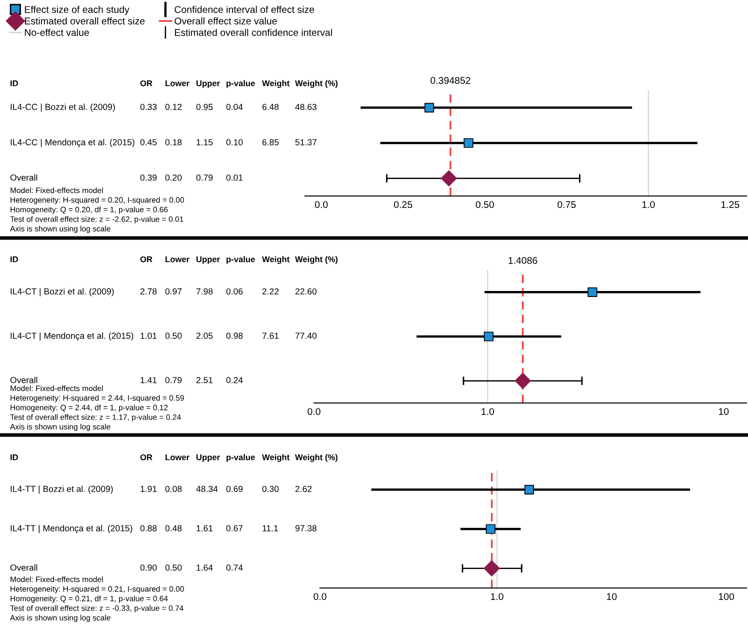 Image resolution: width=748 pixels, height=625 pixels. I want to click on text: 1.61, so click(204, 528).